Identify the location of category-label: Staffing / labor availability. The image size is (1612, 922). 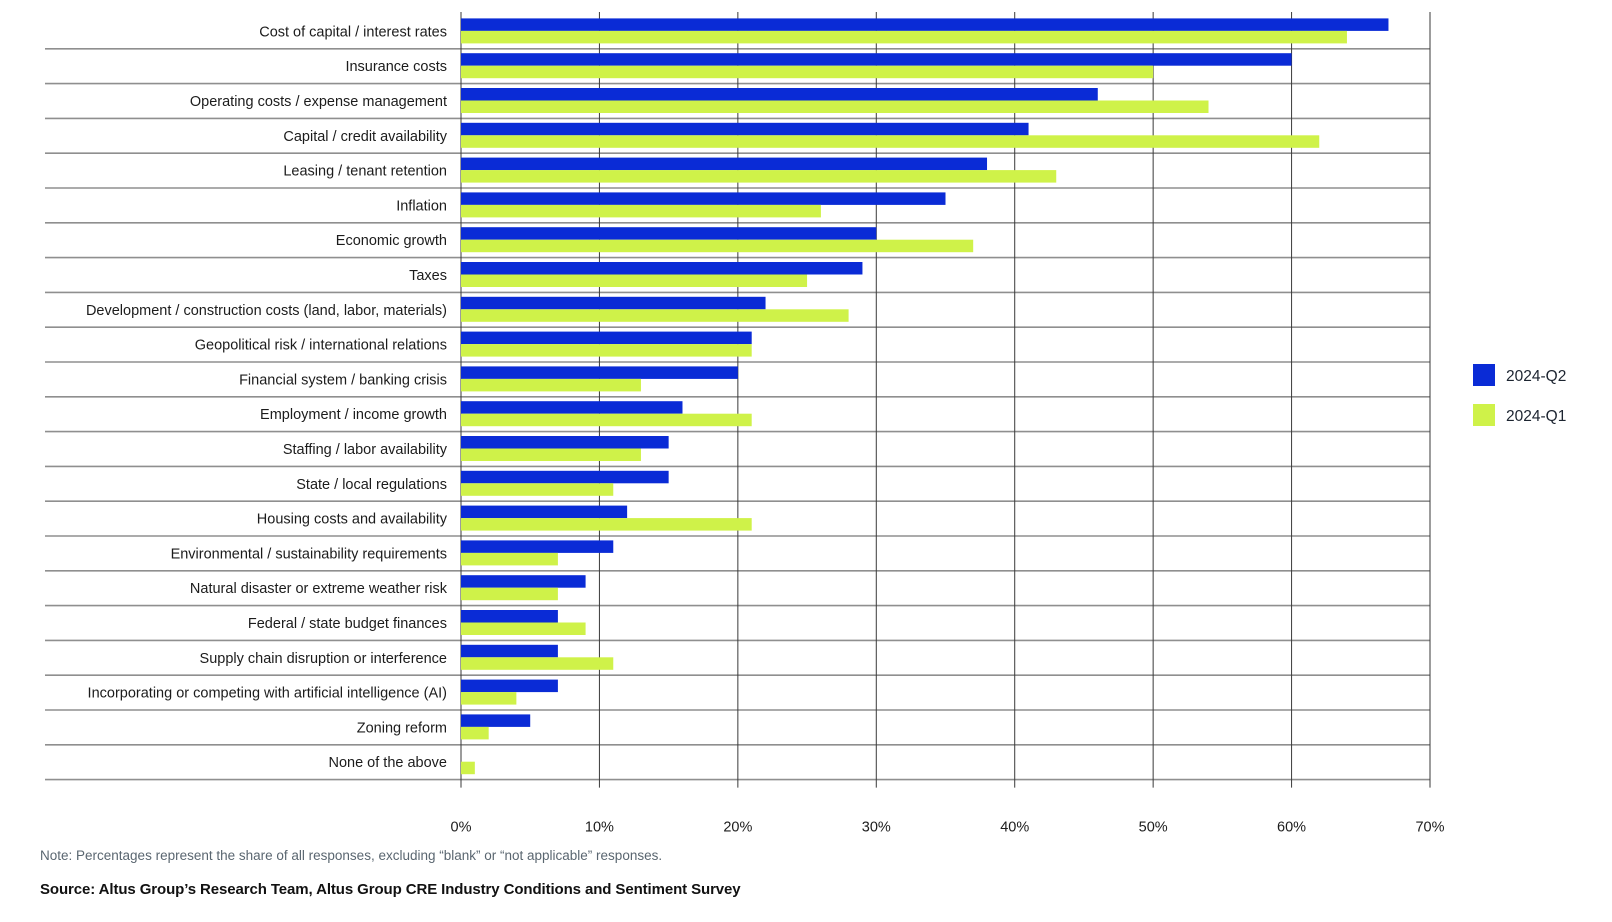
(365, 450).